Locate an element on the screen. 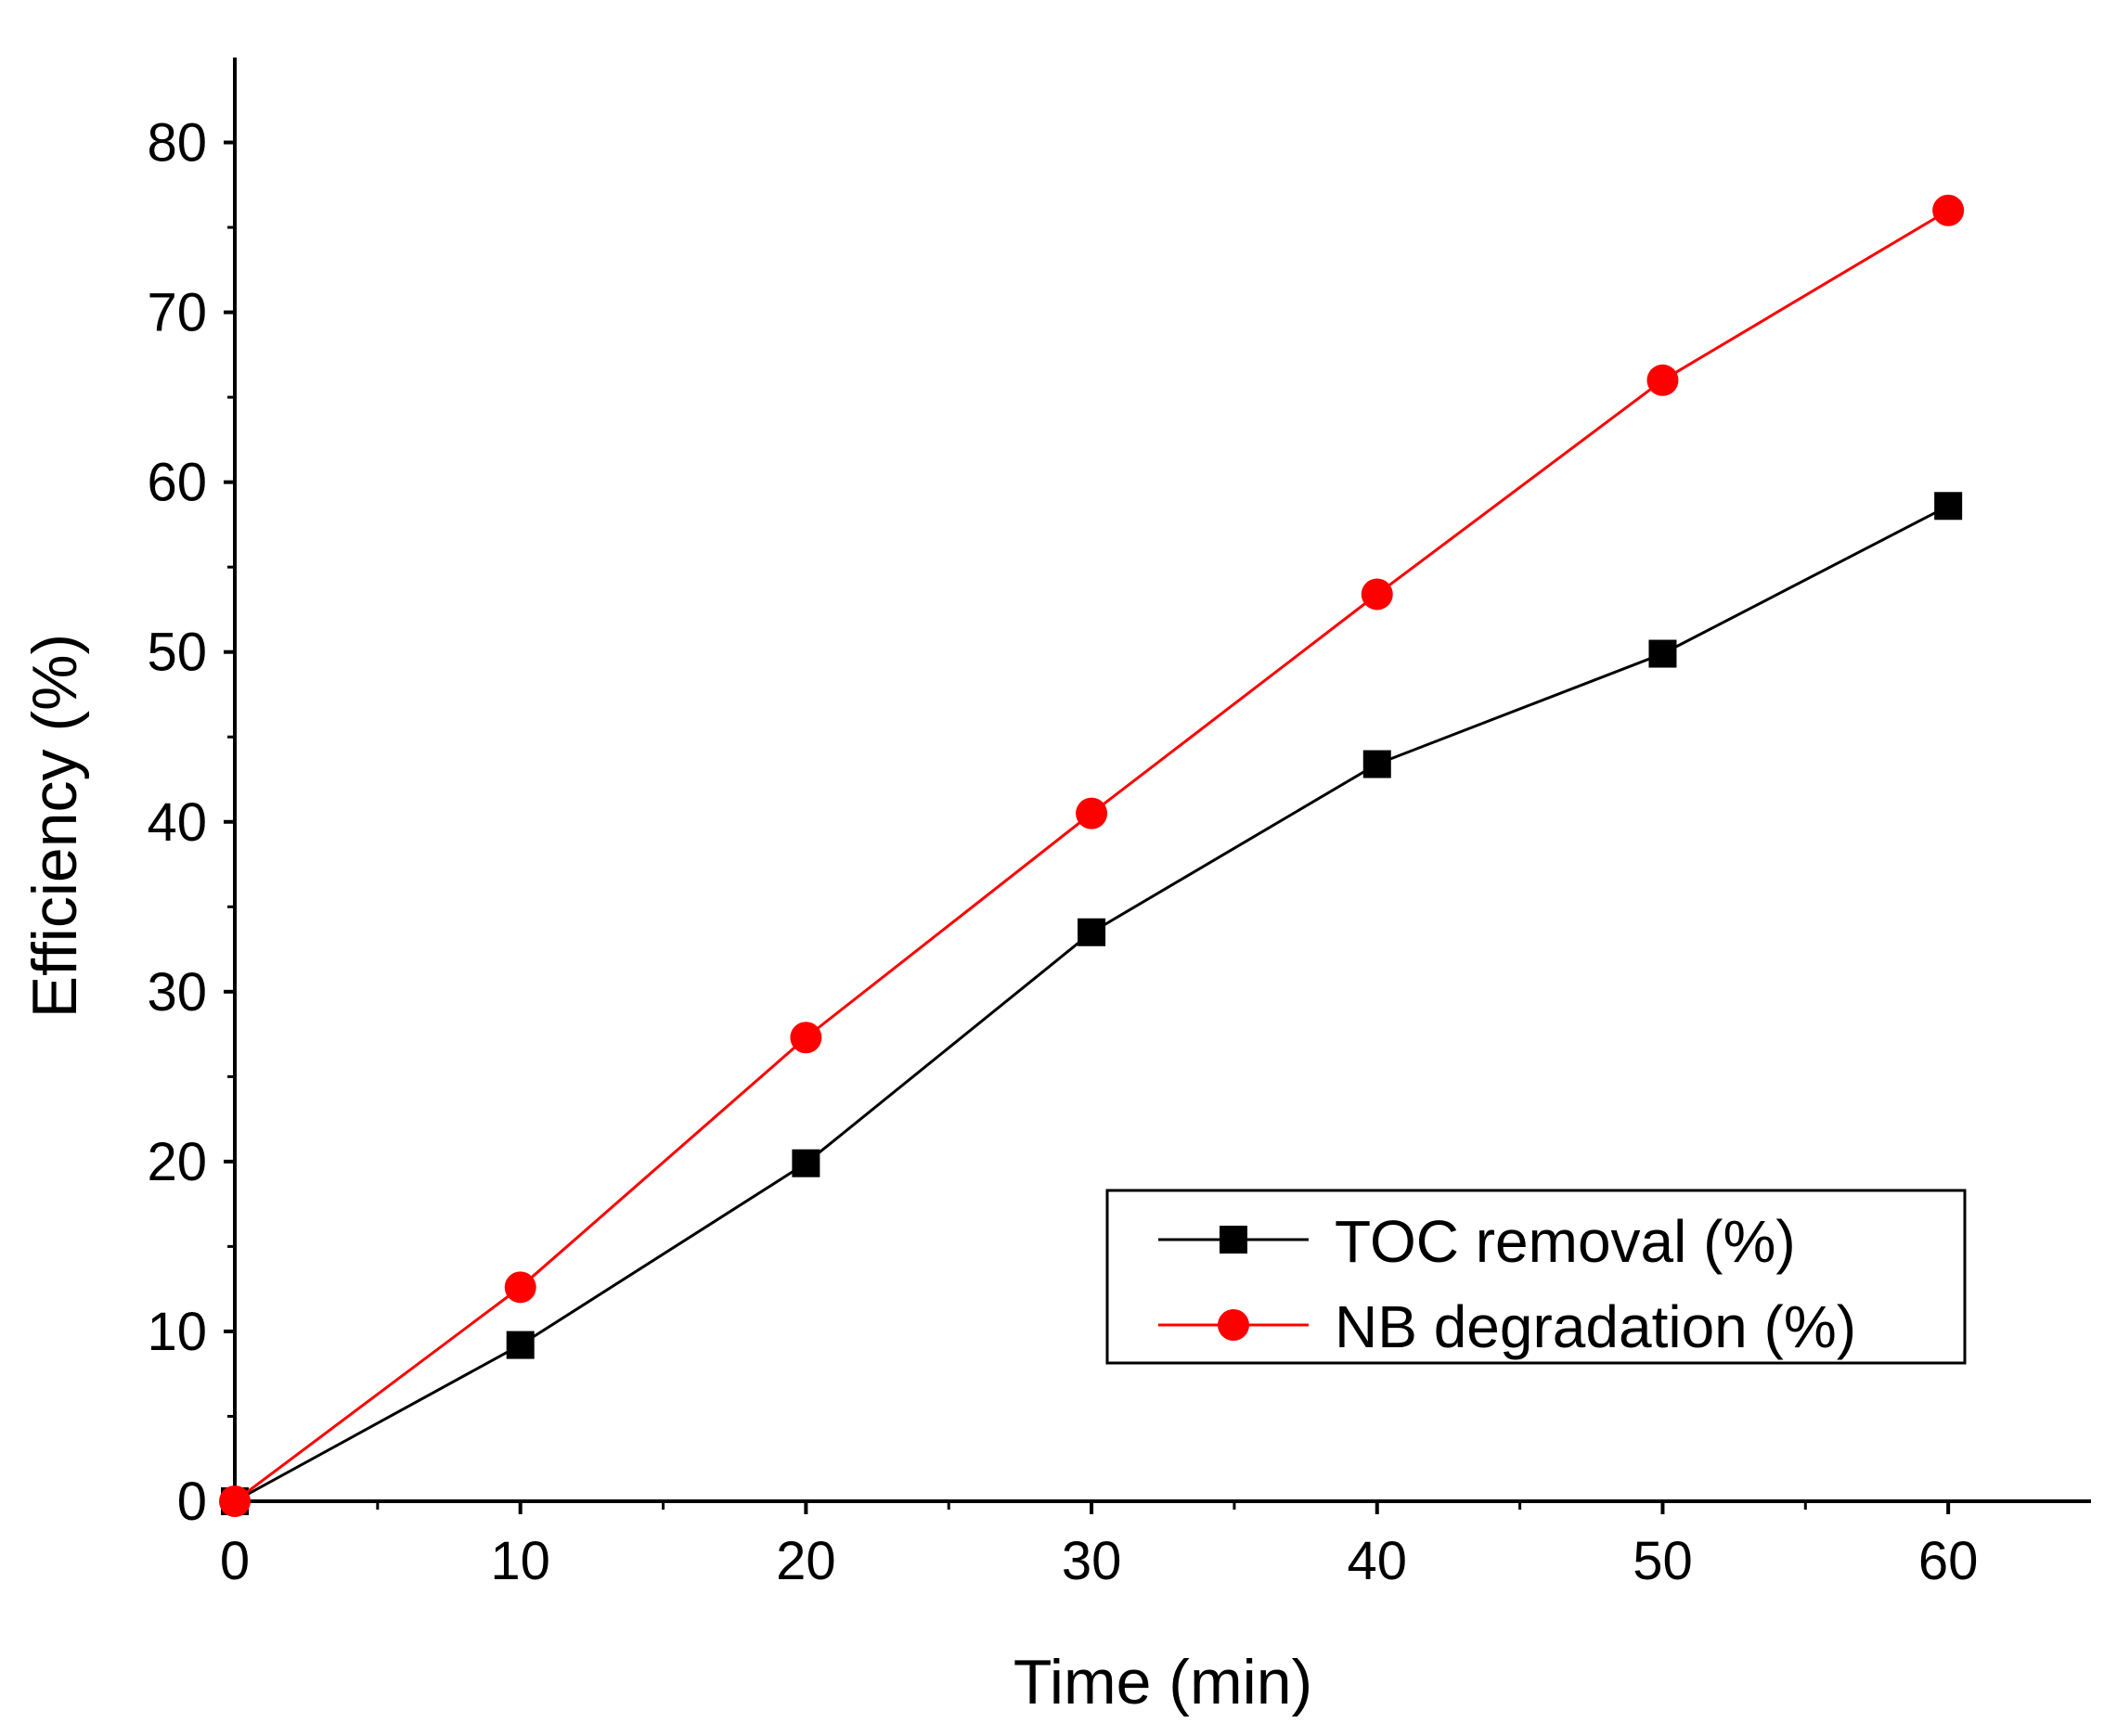 Image resolution: width=2117 pixels, height=1736 pixels. y-tick-label: 60 is located at coordinates (177, 483).